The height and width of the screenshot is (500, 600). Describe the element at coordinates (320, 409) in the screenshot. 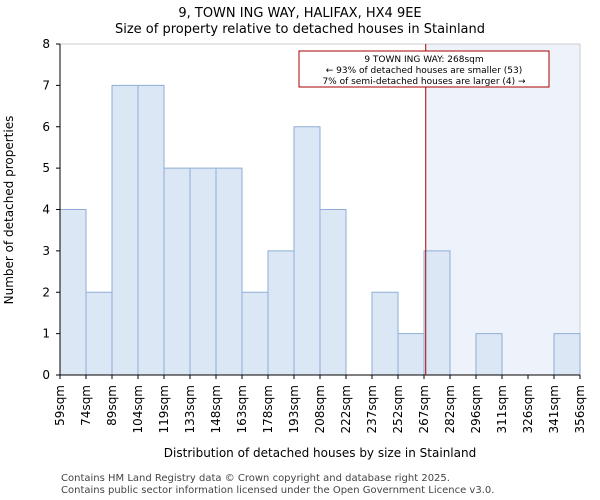

I see `x-tick-label-208sqm: 208sqm` at that location.